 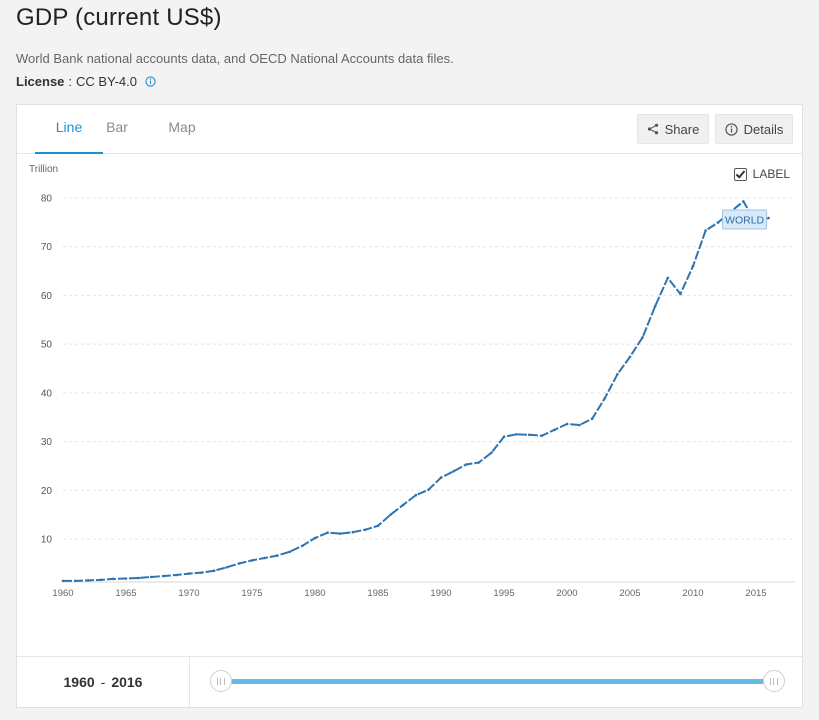 I want to click on range-end: 2016, so click(x=127, y=682).